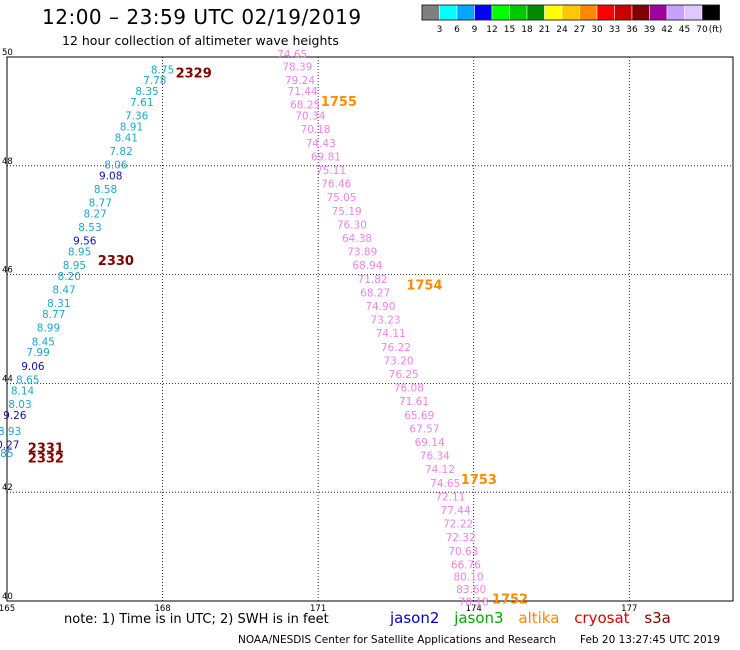 The height and width of the screenshot is (650, 740). Describe the element at coordinates (367, 266) in the screenshot. I see `wave-height-point: 68.94` at that location.